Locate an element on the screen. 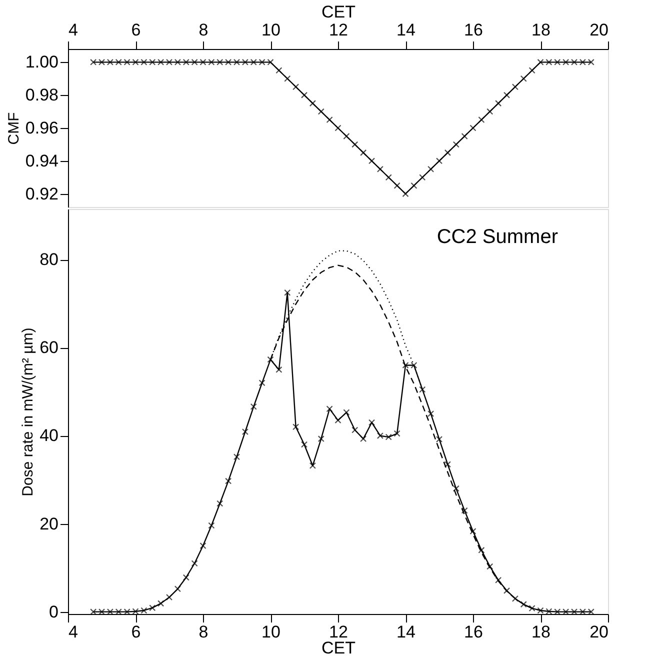 The image size is (647, 660). y-tick-label: 0.94 is located at coordinates (41, 160).